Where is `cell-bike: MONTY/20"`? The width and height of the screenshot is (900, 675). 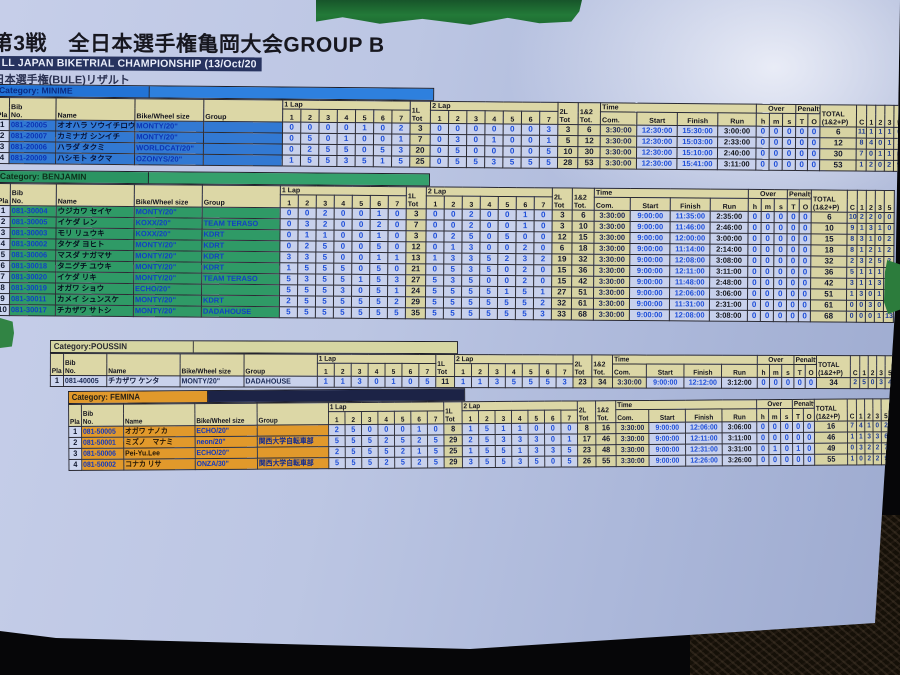
cell-bike: MONTY/20" is located at coordinates (167, 278).